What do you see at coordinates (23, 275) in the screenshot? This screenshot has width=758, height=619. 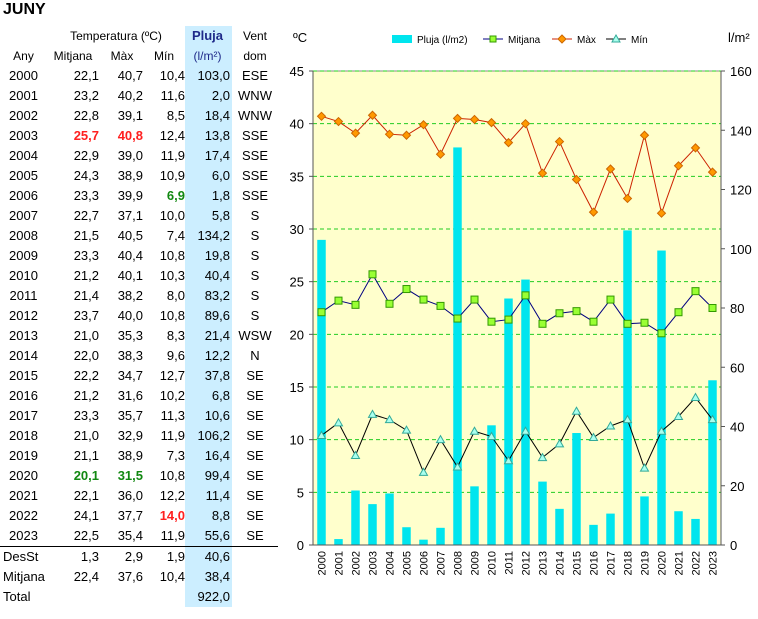 I see `year-cell: 2010` at bounding box center [23, 275].